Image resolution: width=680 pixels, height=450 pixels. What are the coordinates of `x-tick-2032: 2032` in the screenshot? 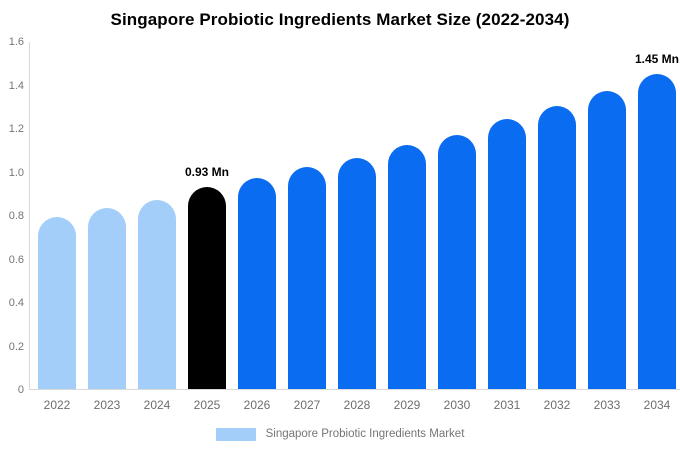 It's located at (557, 405).